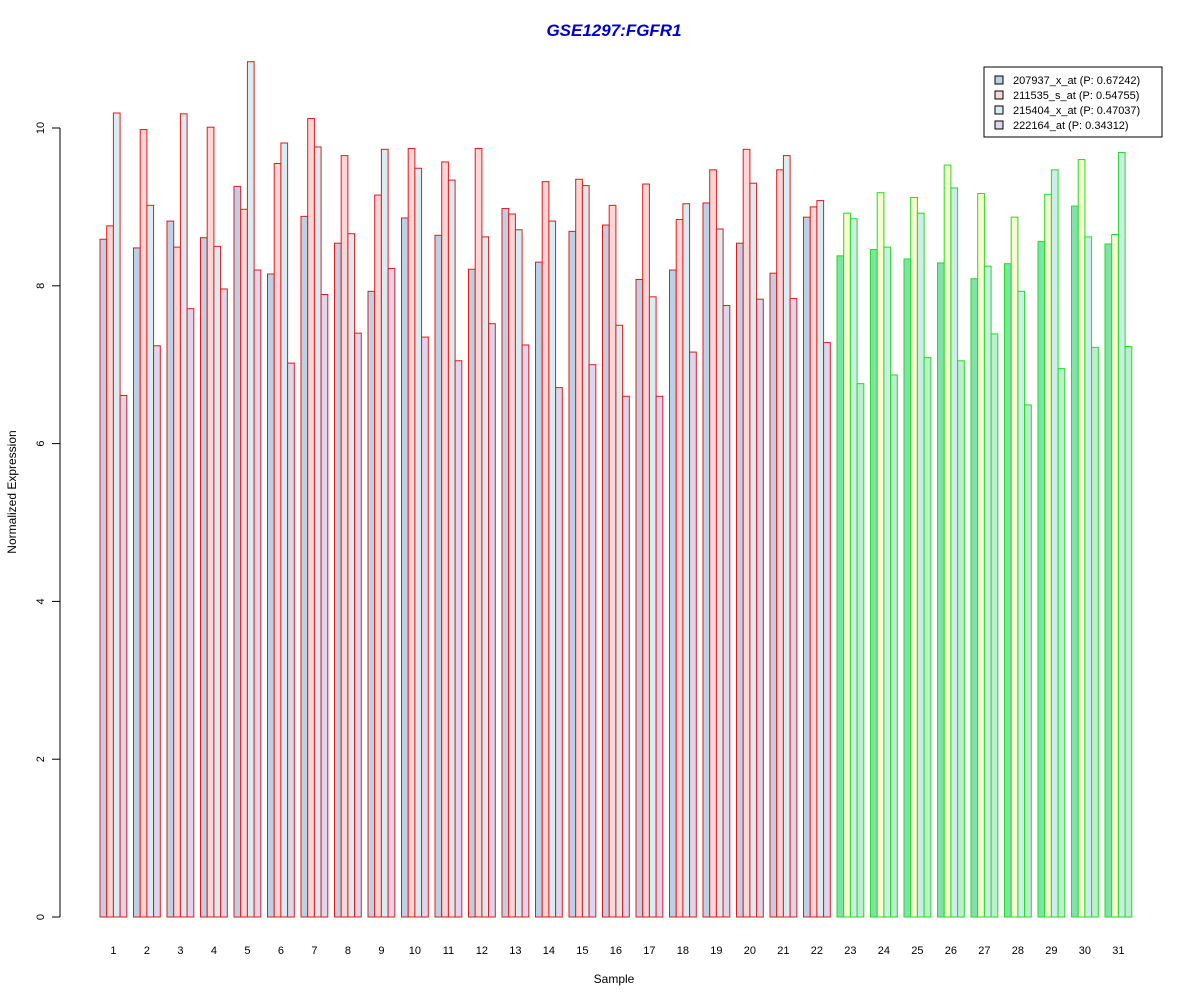 This screenshot has width=1200, height=1000. Describe the element at coordinates (582, 951) in the screenshot. I see `x-tick-label: 15` at that location.